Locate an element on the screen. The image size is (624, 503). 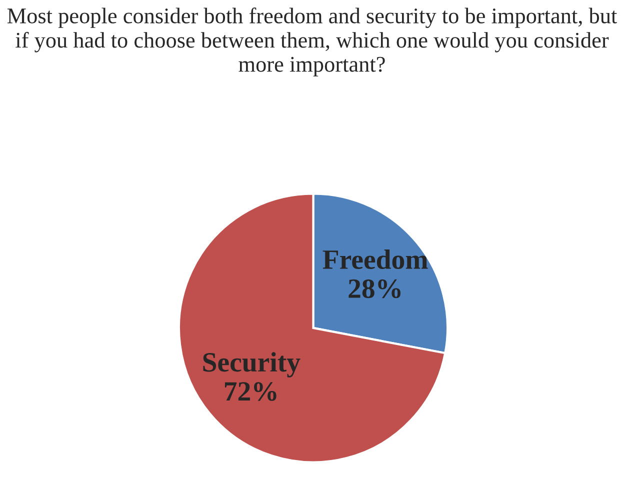
slice-label: Freedom is located at coordinates (375, 259).